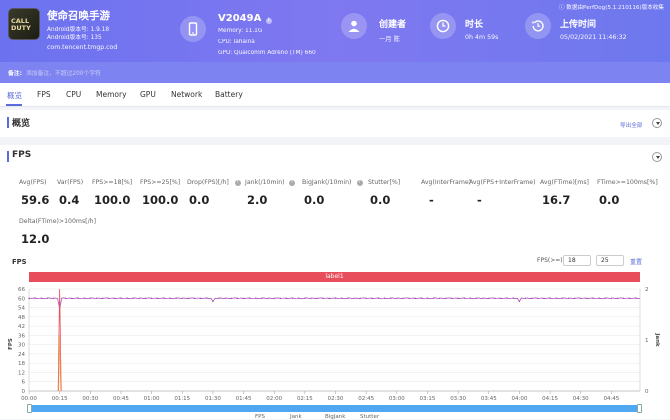  What do you see at coordinates (193, 29) in the screenshot?
I see `phone-icon` at bounding box center [193, 29].